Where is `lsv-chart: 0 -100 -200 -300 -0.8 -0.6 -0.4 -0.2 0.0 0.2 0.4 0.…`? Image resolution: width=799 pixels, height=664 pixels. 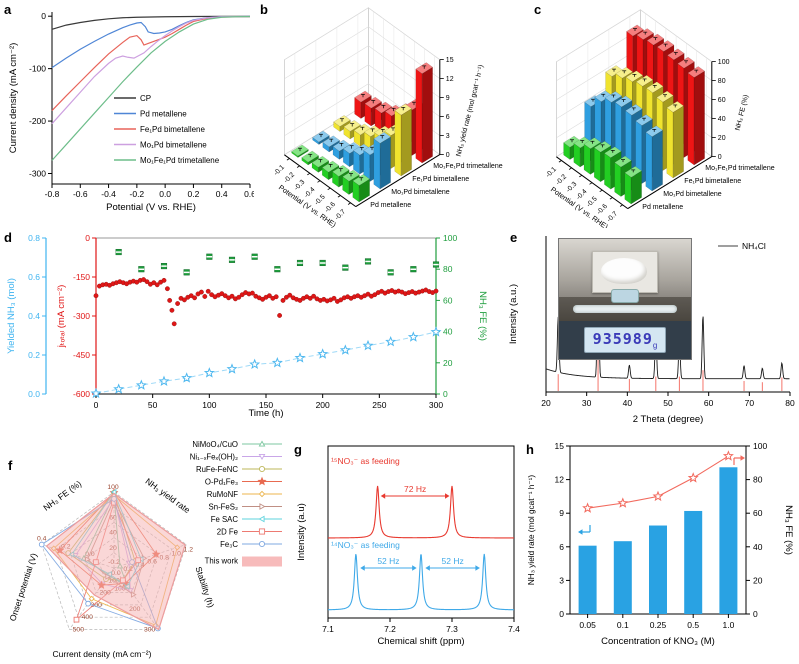
lsv-chart: 0 -100 -200 -300 -0.8 -0.6 -0.4 -0.2 0.0 0.2 0.4 0.… is located at coordinates (132, 112).